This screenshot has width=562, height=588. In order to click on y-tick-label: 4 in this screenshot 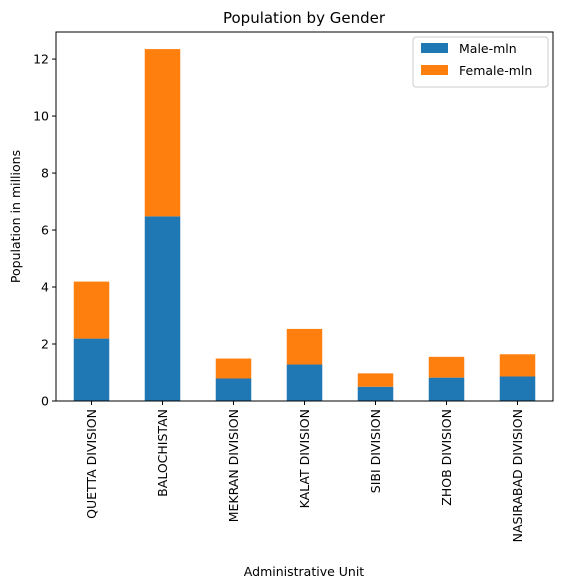, I will do `click(45, 287)`.